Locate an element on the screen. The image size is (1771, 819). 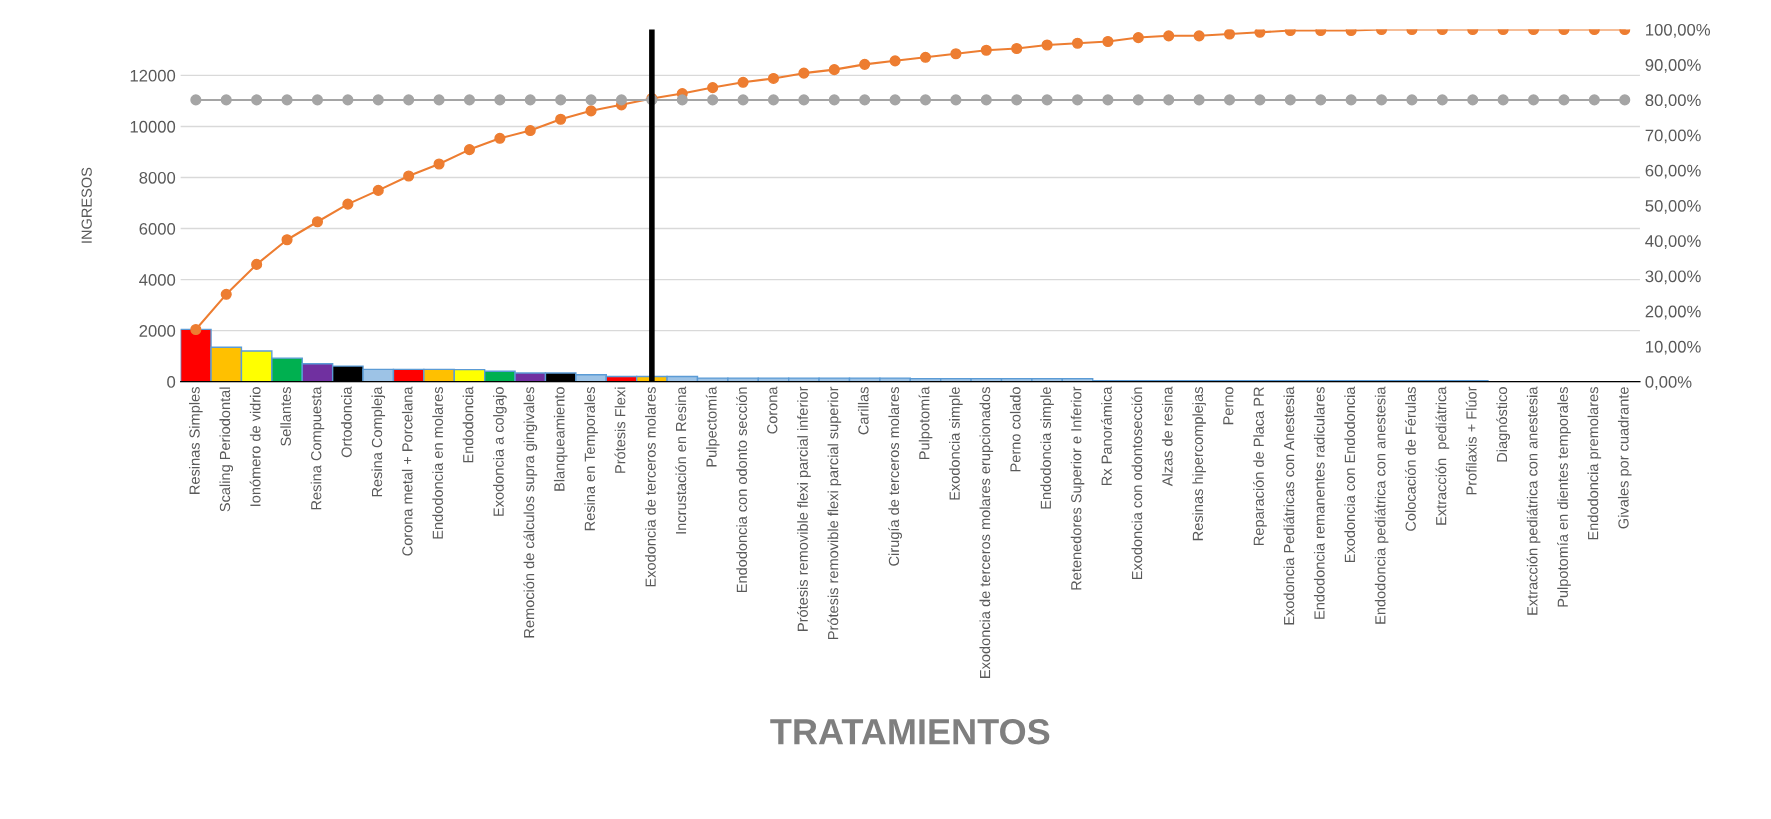
y2-tick-label: 100,00% is located at coordinates (1678, 30).